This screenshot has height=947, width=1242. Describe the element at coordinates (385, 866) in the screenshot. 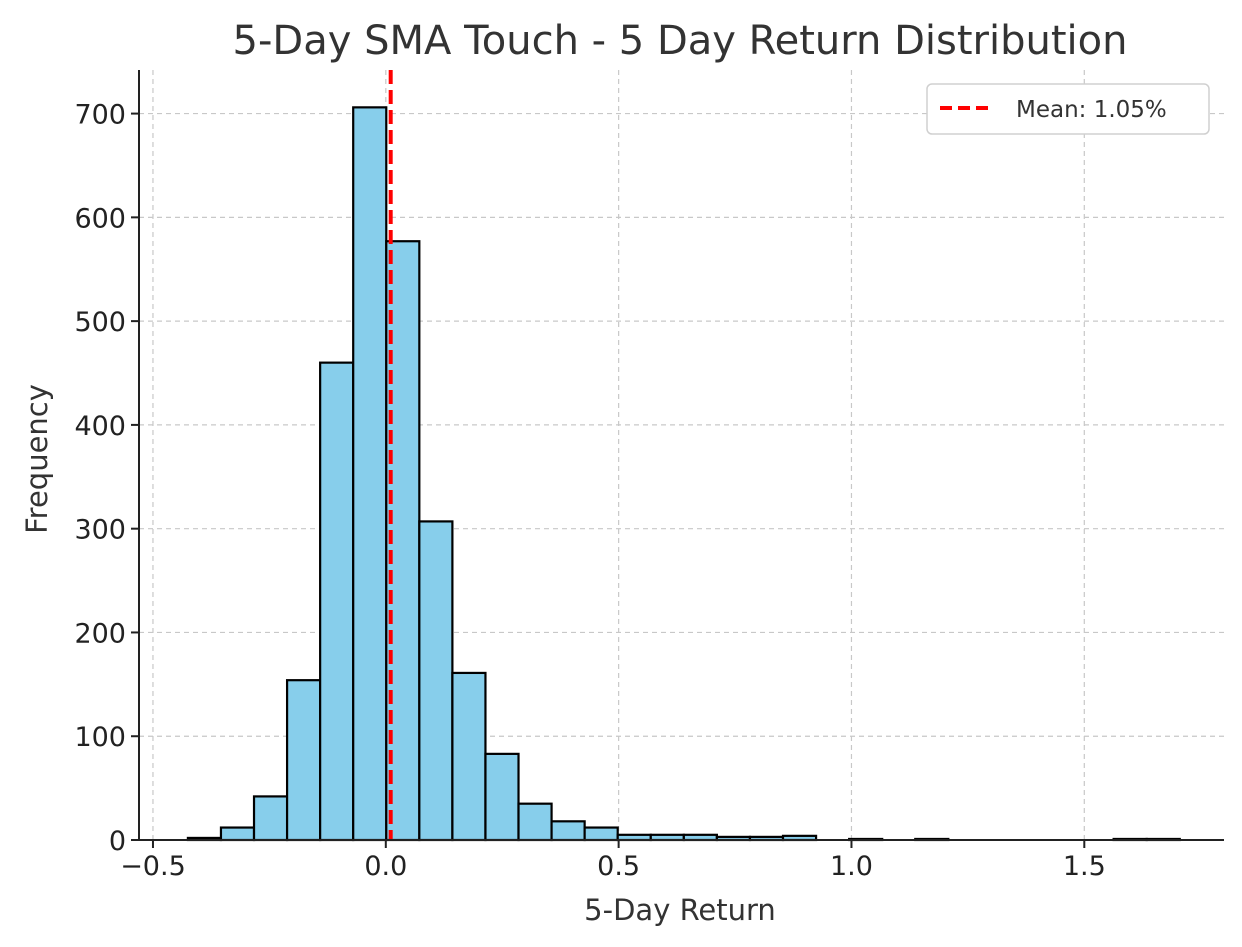

I see `x-tick-label: 0.0` at that location.